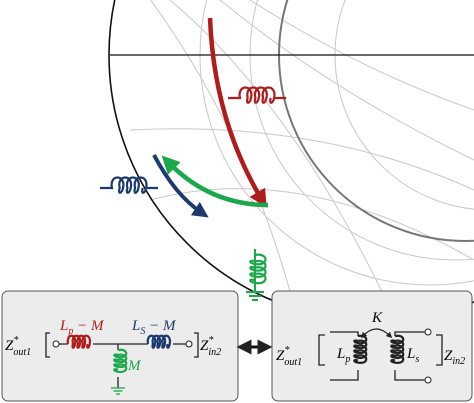  What do you see at coordinates (377, 318) in the screenshot?
I see `coupling-label: K` at bounding box center [377, 318].